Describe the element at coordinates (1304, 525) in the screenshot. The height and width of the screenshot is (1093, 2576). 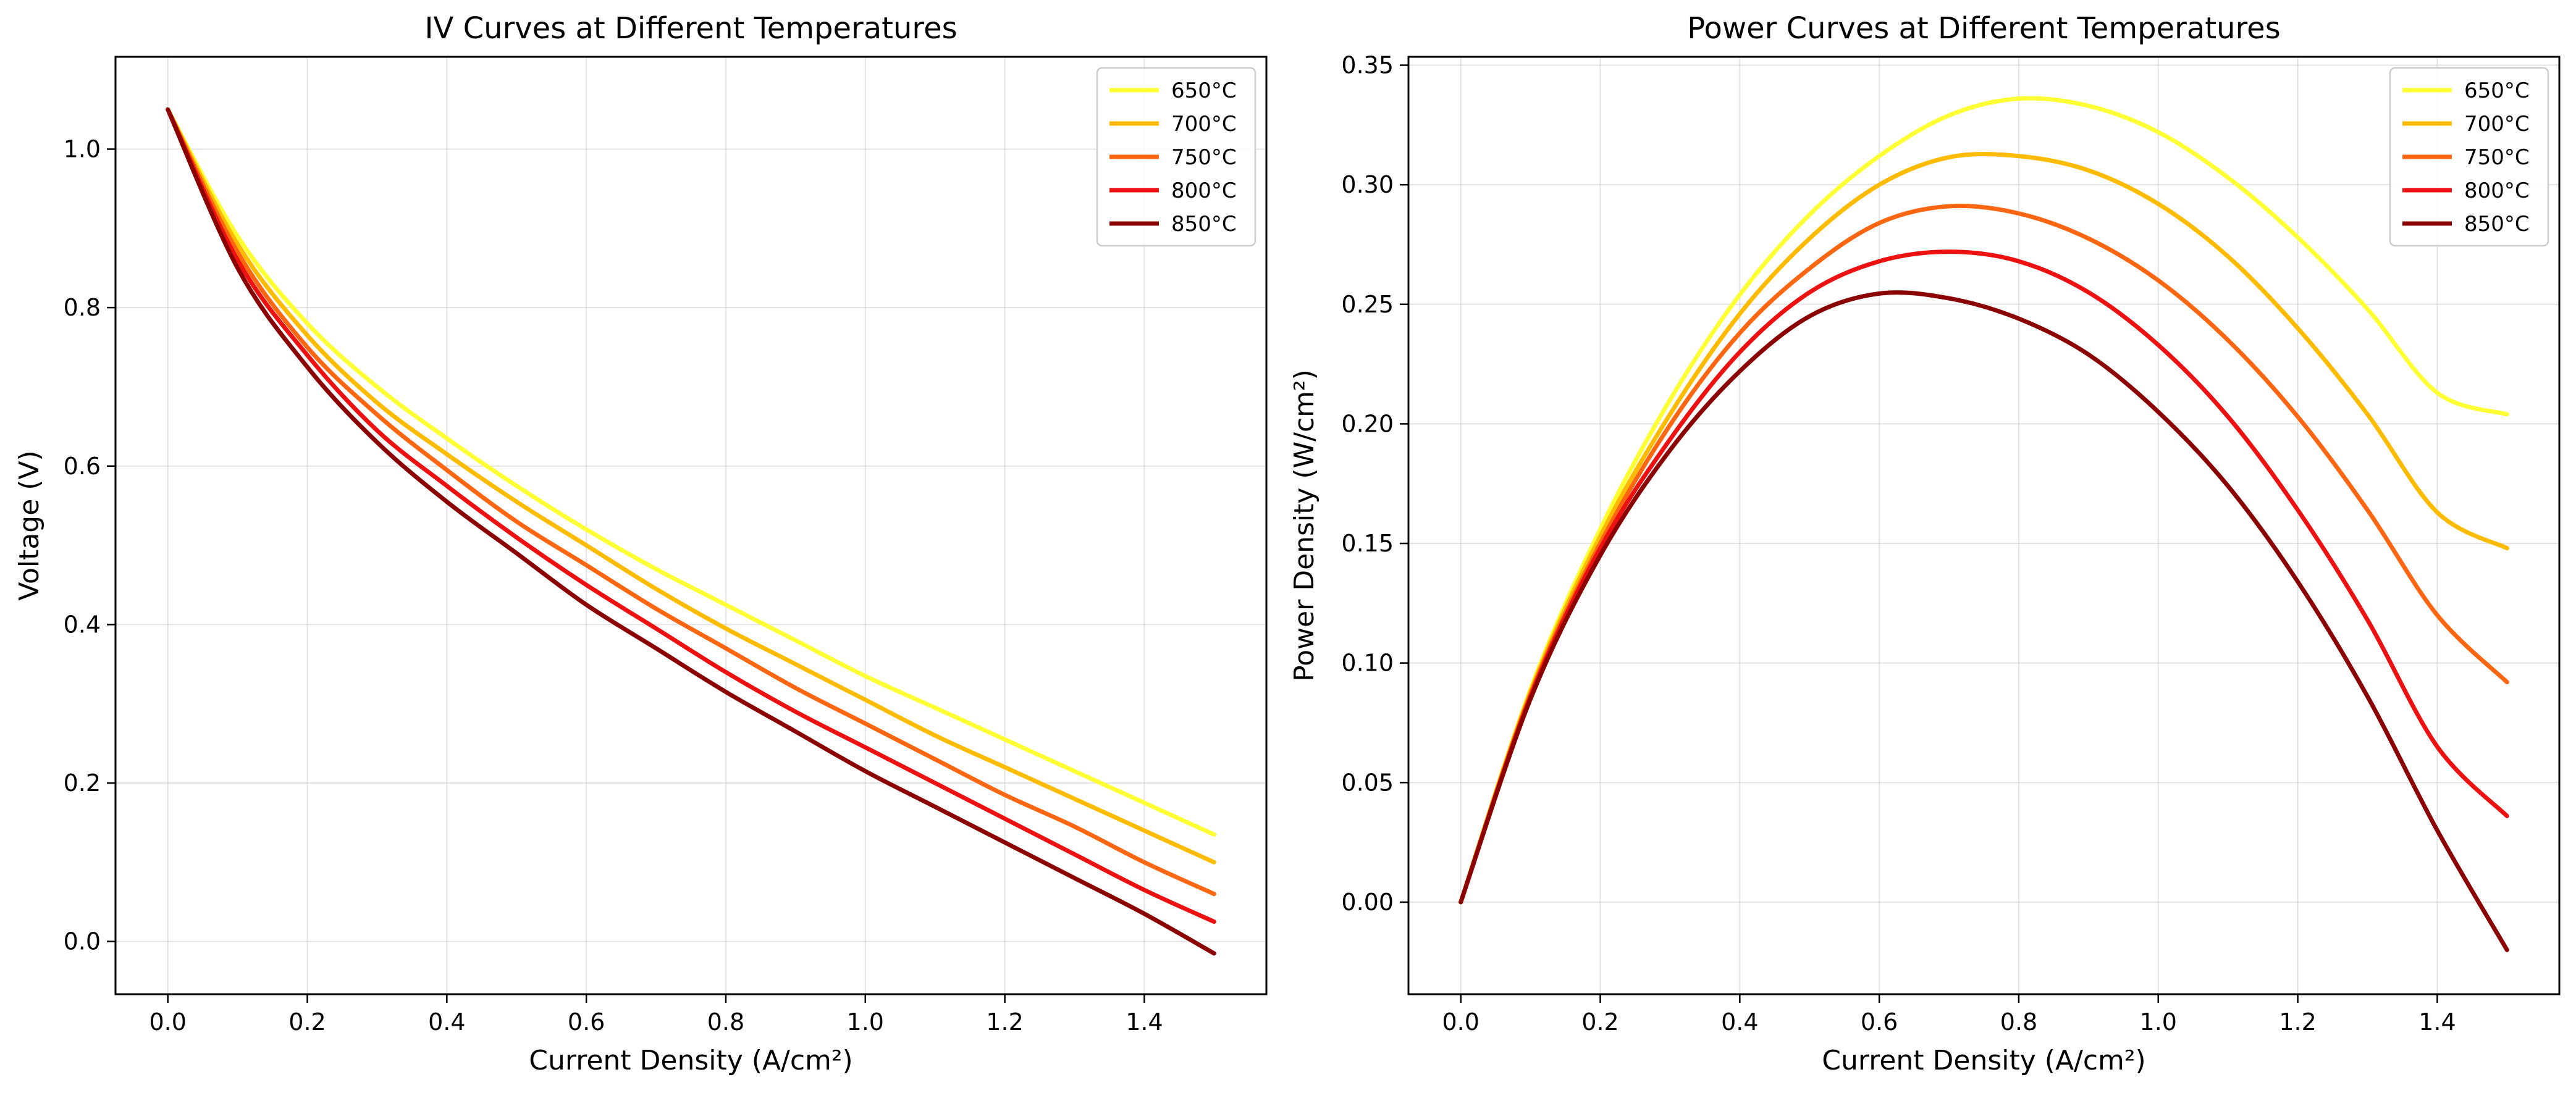
I see `y-axis-label: Power Density (W/cm²)` at that location.